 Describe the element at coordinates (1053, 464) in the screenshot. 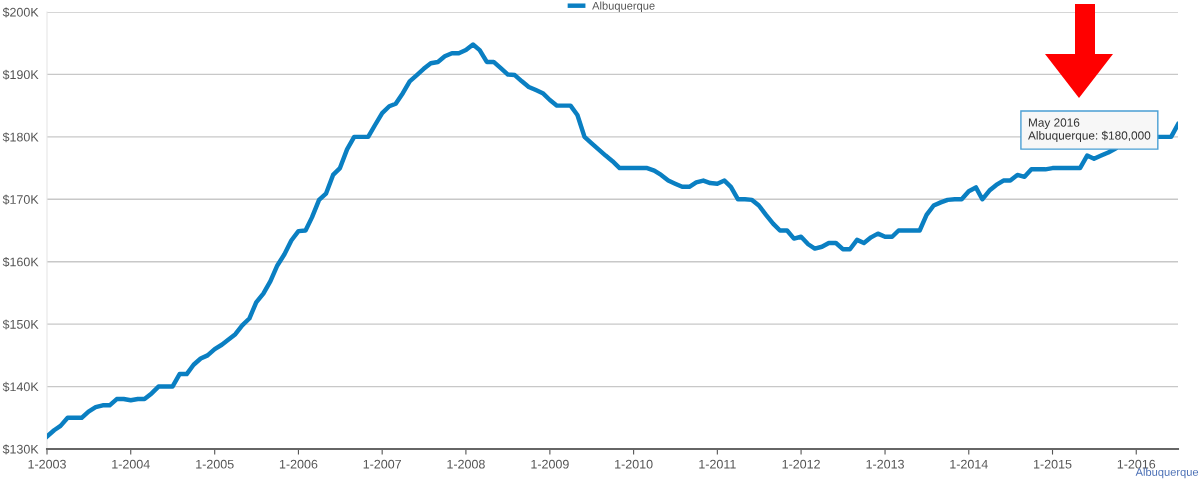

I see `x-tick-label: 1-2015` at that location.